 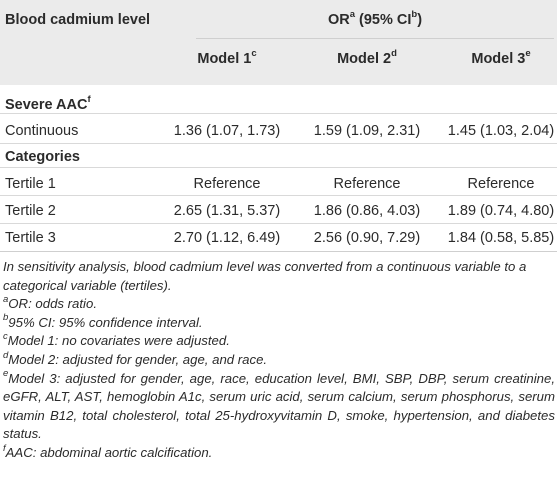 What do you see at coordinates (367, 57) in the screenshot?
I see `model2-header: Model 2d` at bounding box center [367, 57].